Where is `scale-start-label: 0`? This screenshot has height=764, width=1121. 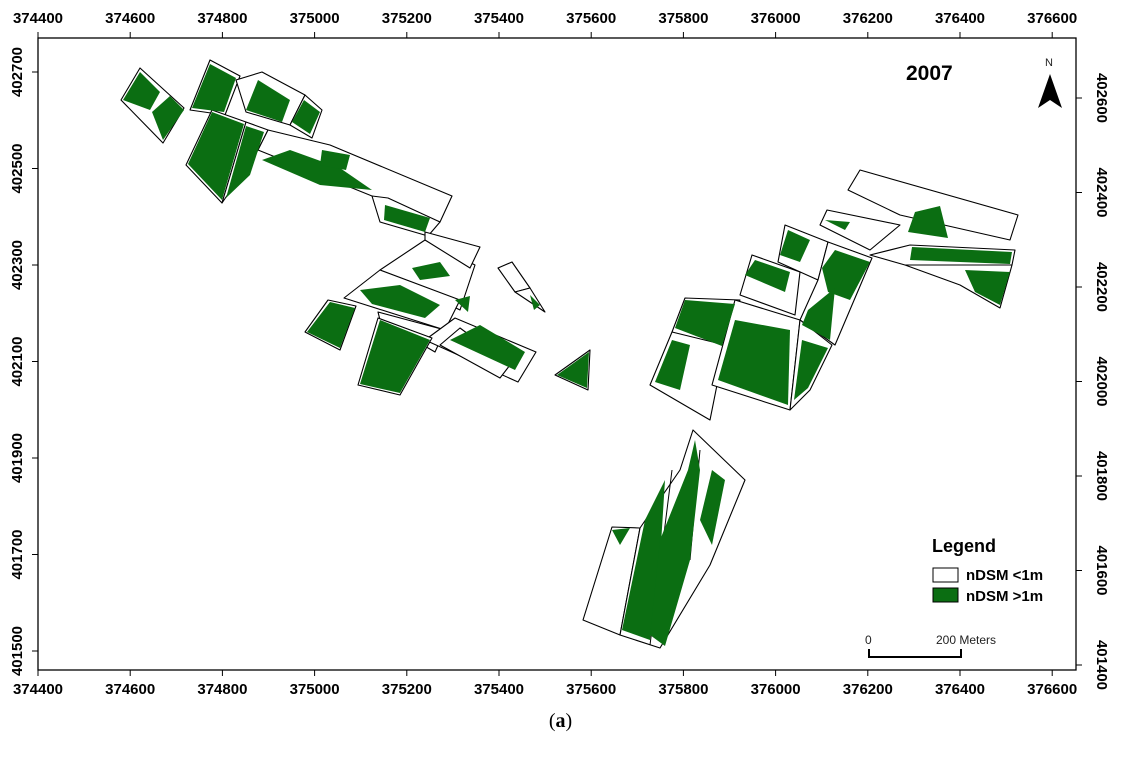 scale-start-label: 0 is located at coordinates (868, 640).